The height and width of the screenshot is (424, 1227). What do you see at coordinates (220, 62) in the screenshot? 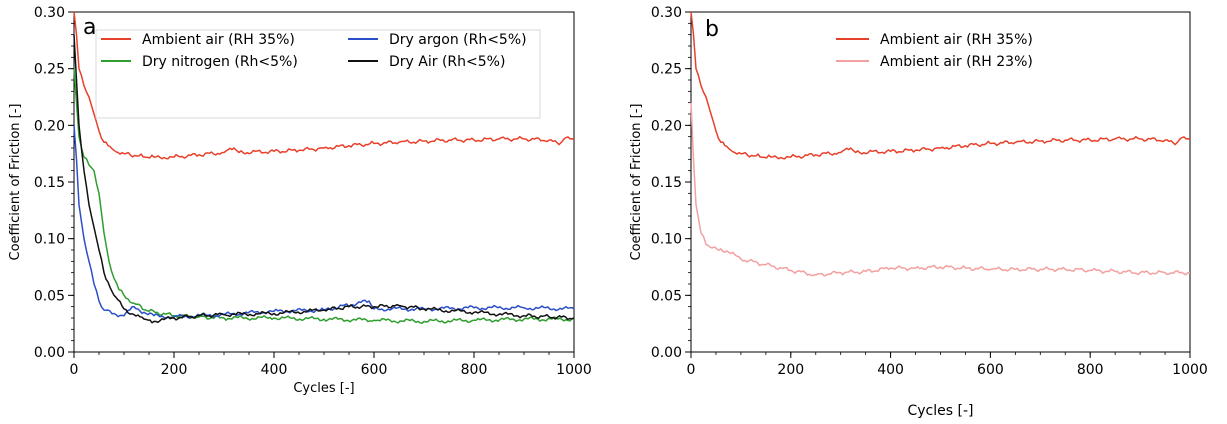
I see `legend-label: Dry nitrogen (Rh<5%)` at bounding box center [220, 62].